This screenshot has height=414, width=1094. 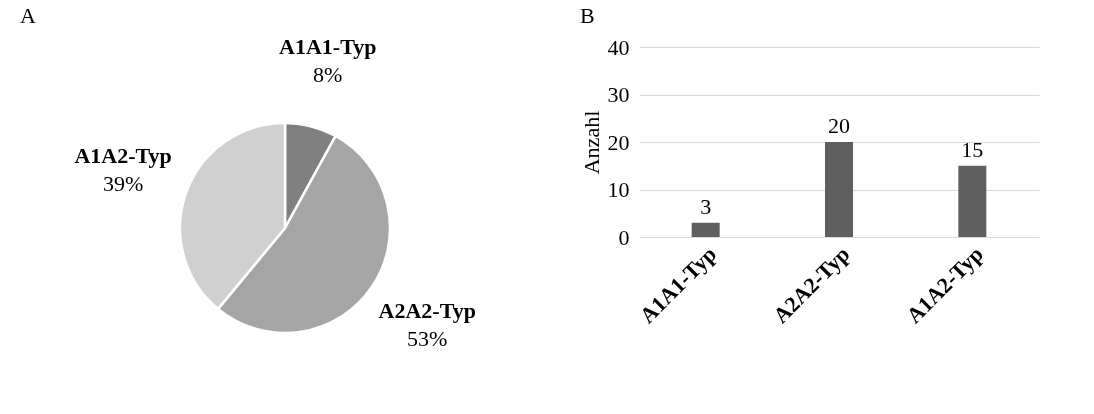 What do you see at coordinates (839, 125) in the screenshot?
I see `data-label: 20` at bounding box center [839, 125].